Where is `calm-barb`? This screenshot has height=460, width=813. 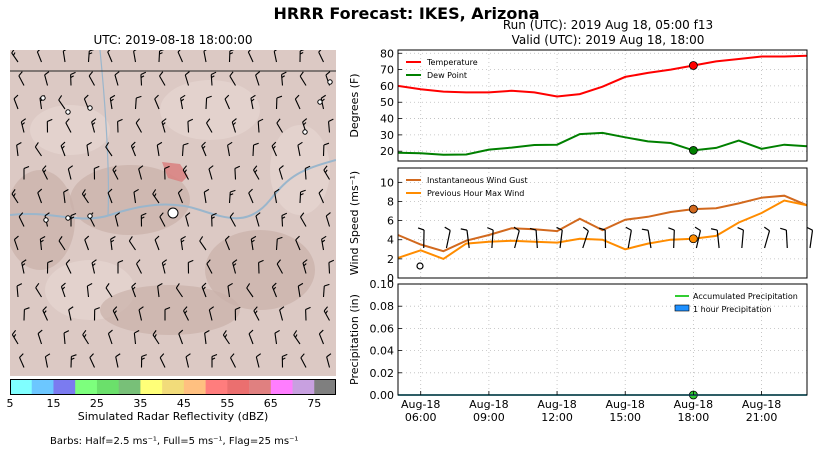 calm-barb is located at coordinates (420, 266).